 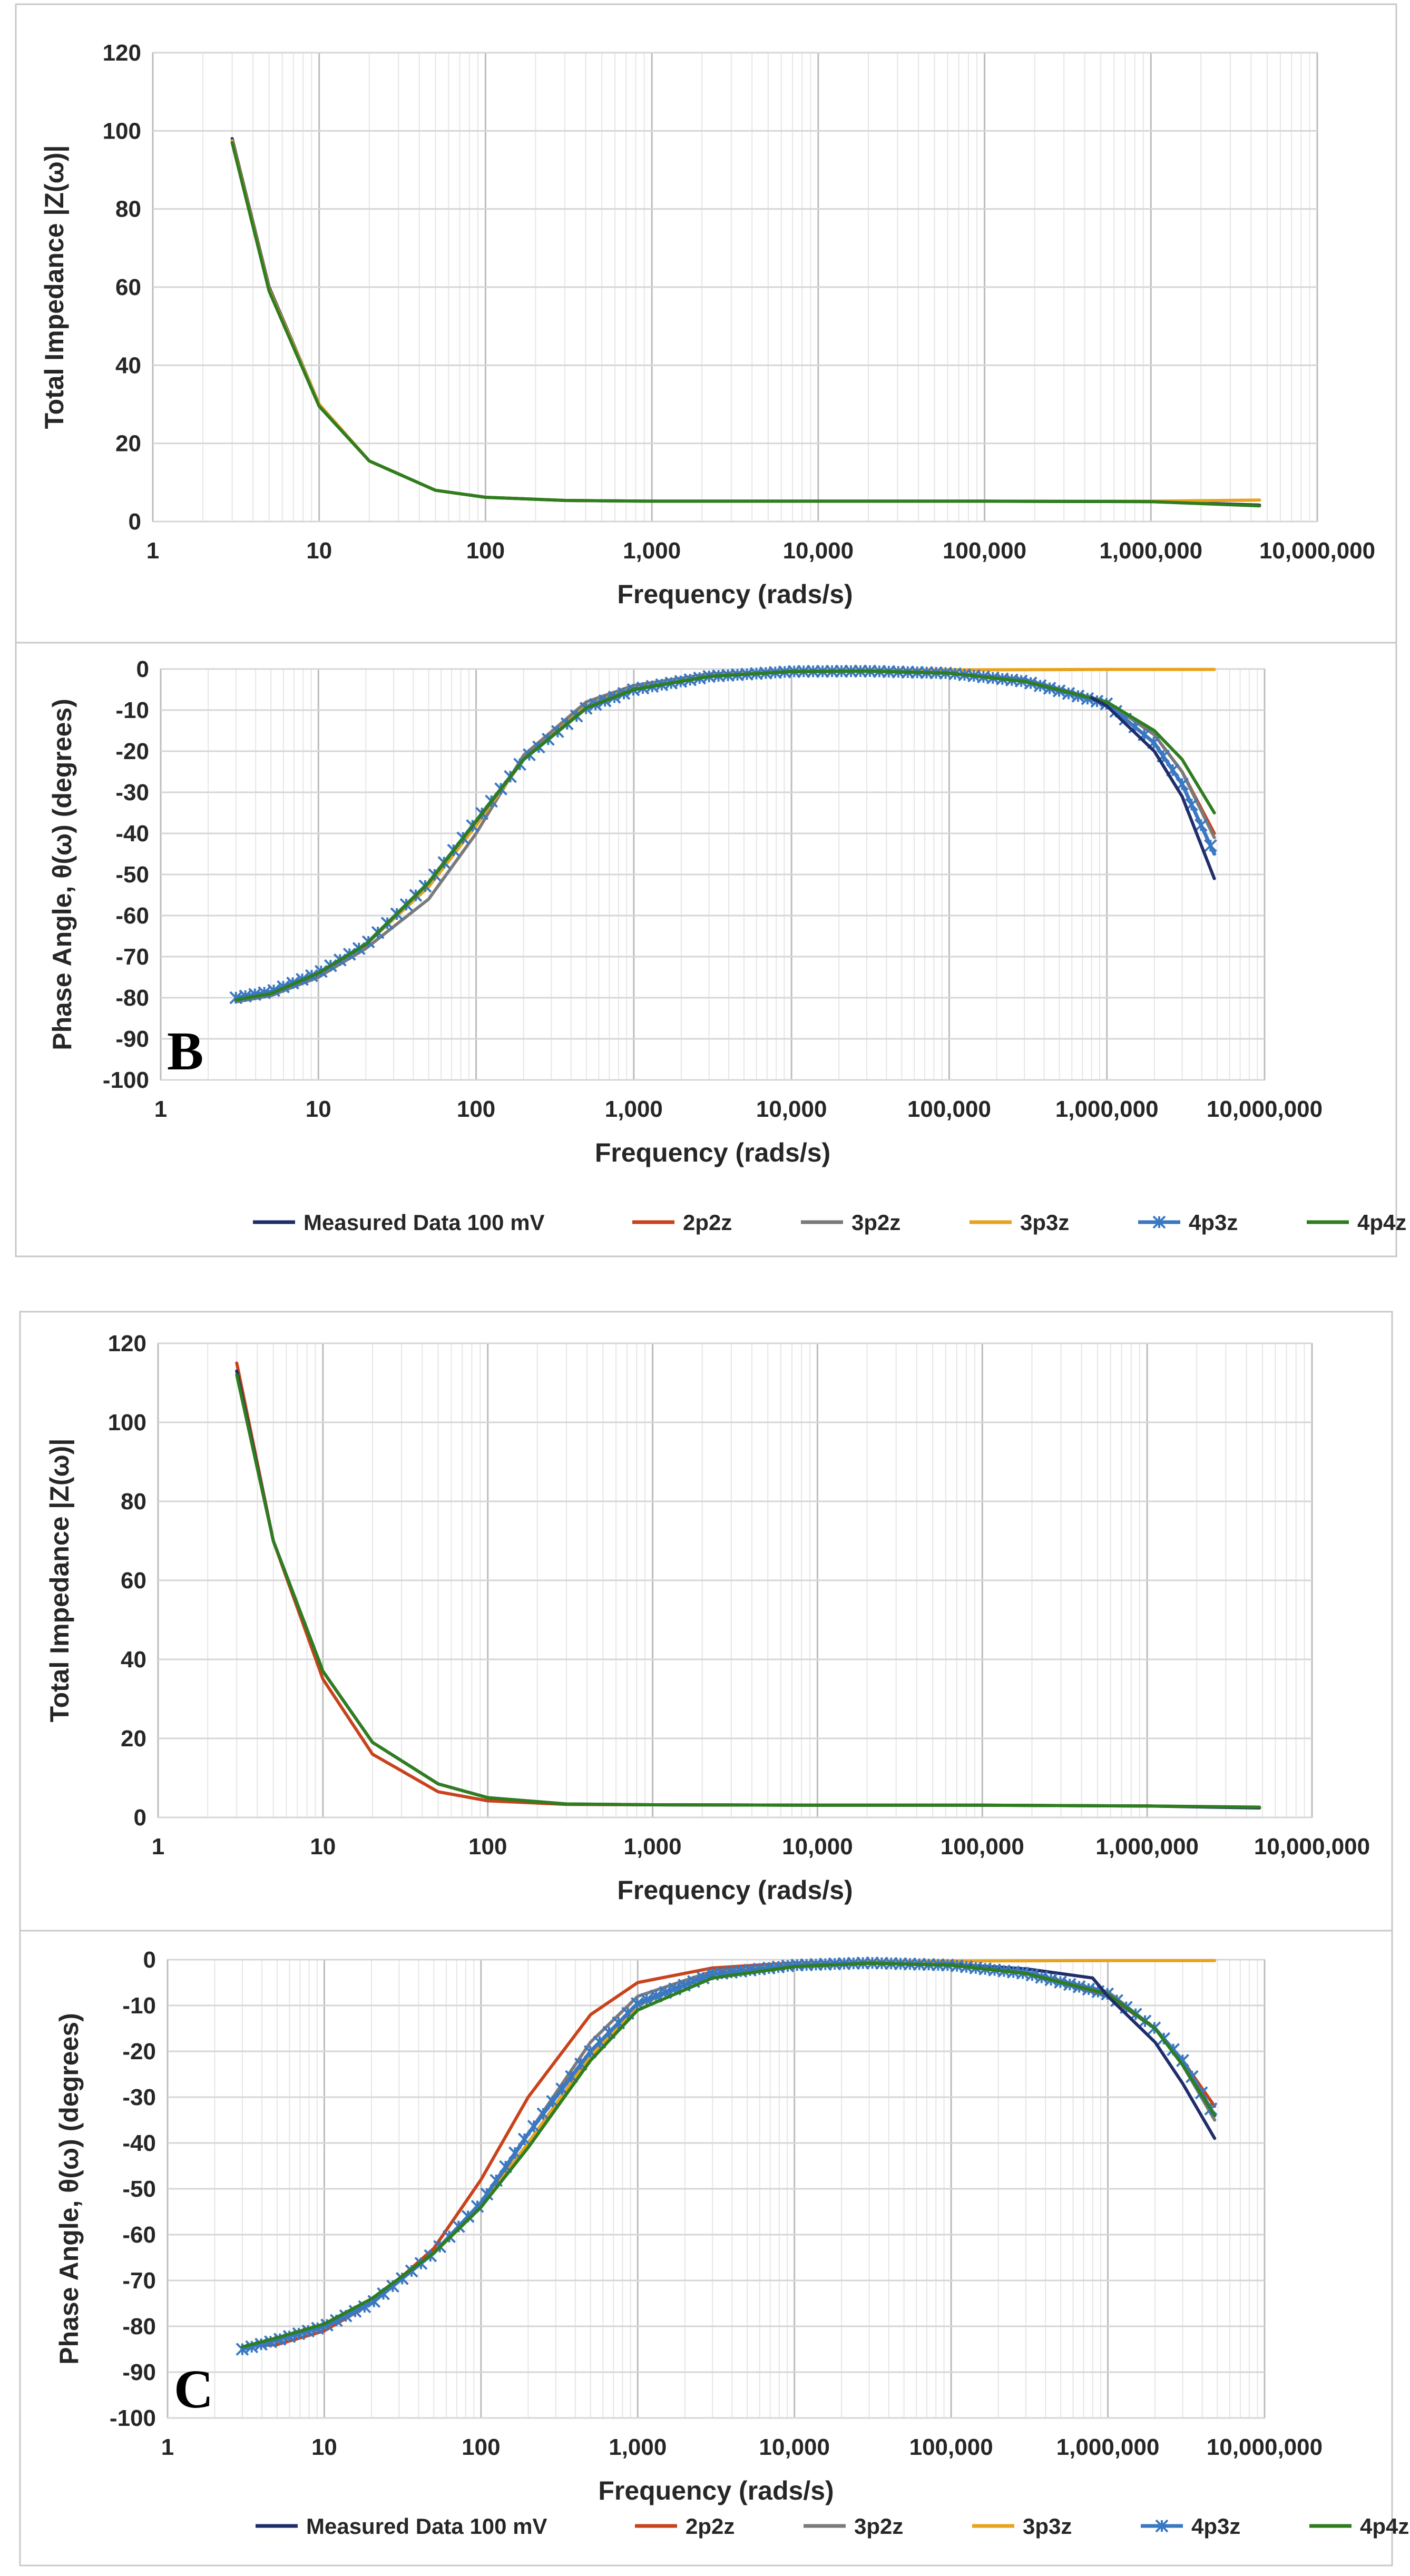 What do you see at coordinates (60, 1581) in the screenshot?
I see `y-axis-label: Total Impedance |Z(ω)|` at bounding box center [60, 1581].